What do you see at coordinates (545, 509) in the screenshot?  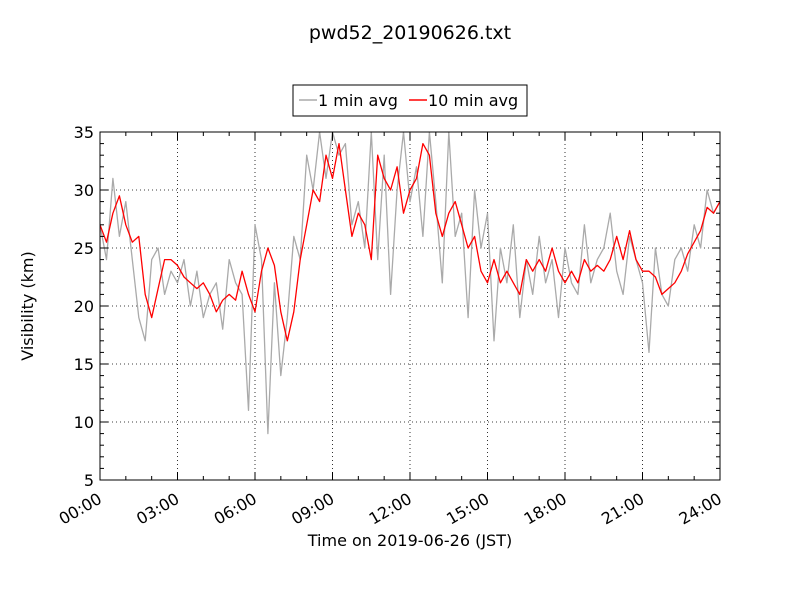 I see `x-tick-label: 18:00` at bounding box center [545, 509].